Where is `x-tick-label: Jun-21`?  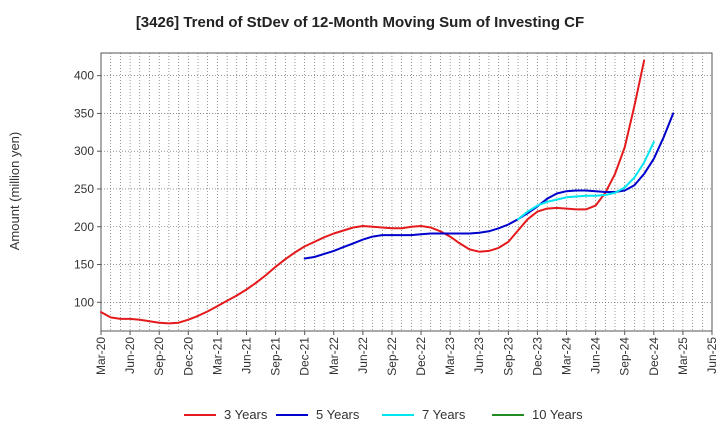
x-tick-label: Jun-21 is located at coordinates (246, 355).